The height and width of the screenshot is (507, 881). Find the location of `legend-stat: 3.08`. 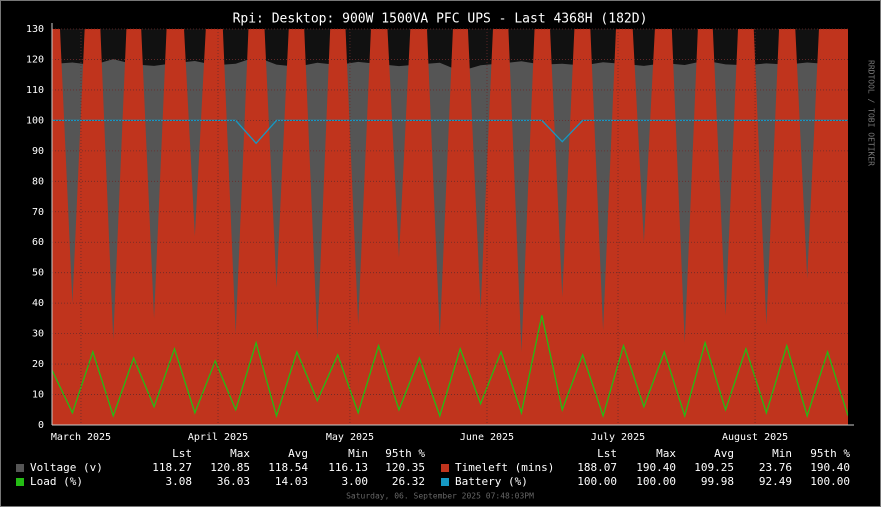

legend-stat: 3.08 is located at coordinates (179, 481).